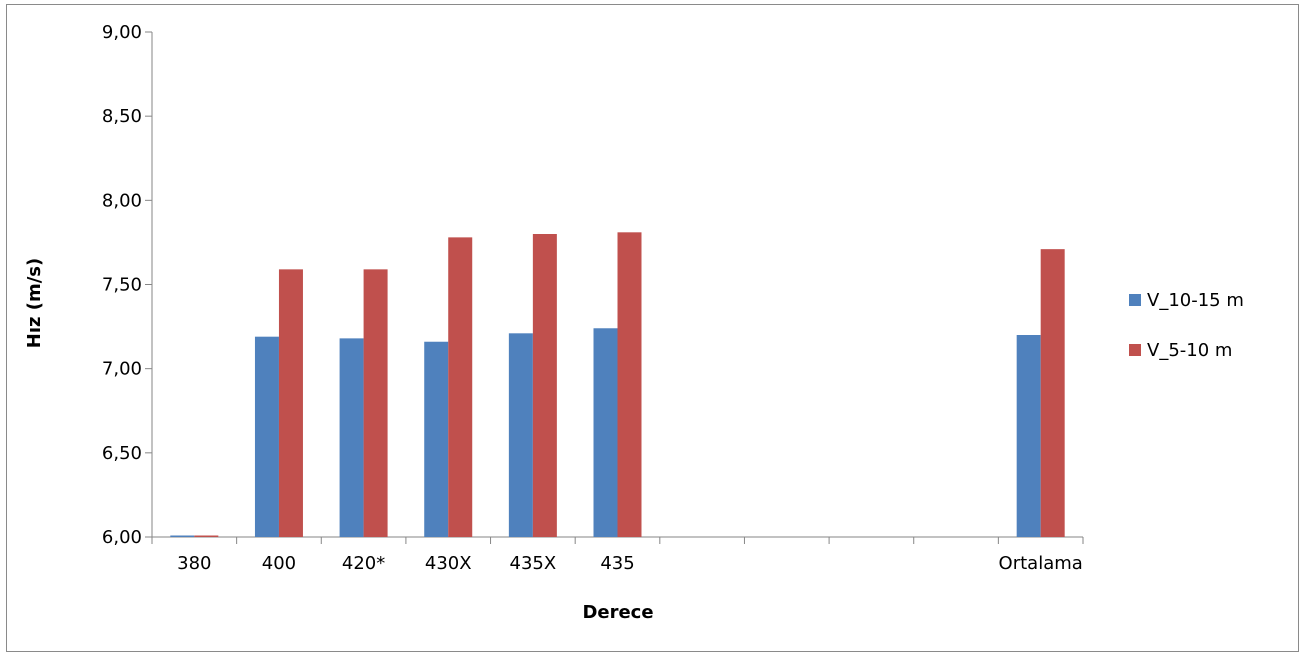 Image resolution: width=1309 pixels, height=659 pixels. Describe the element at coordinates (122, 453) in the screenshot. I see `y-tick-label: 6,50` at that location.